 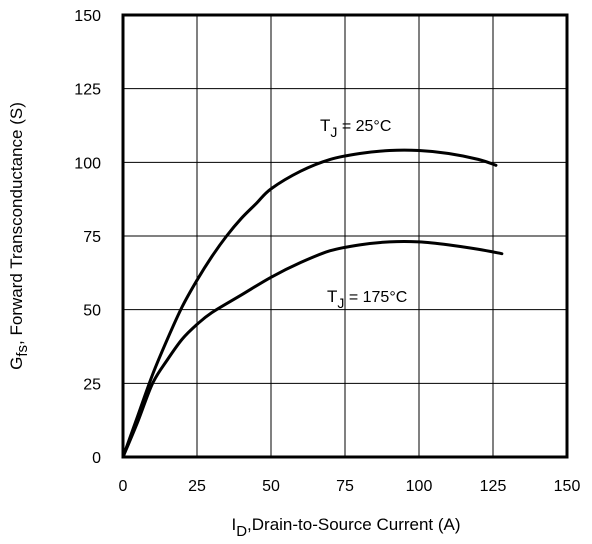 I want to click on y-tick-label: 125, so click(x=87, y=90).